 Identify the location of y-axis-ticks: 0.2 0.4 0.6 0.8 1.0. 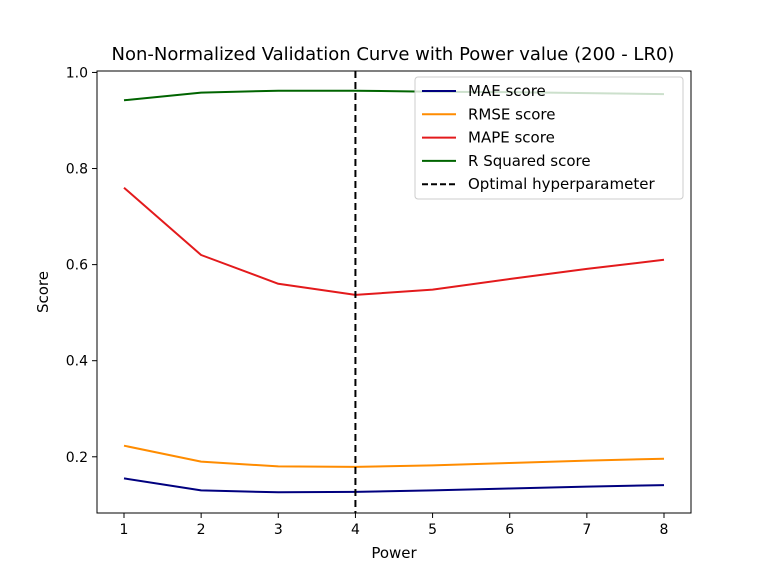
(81, 265).